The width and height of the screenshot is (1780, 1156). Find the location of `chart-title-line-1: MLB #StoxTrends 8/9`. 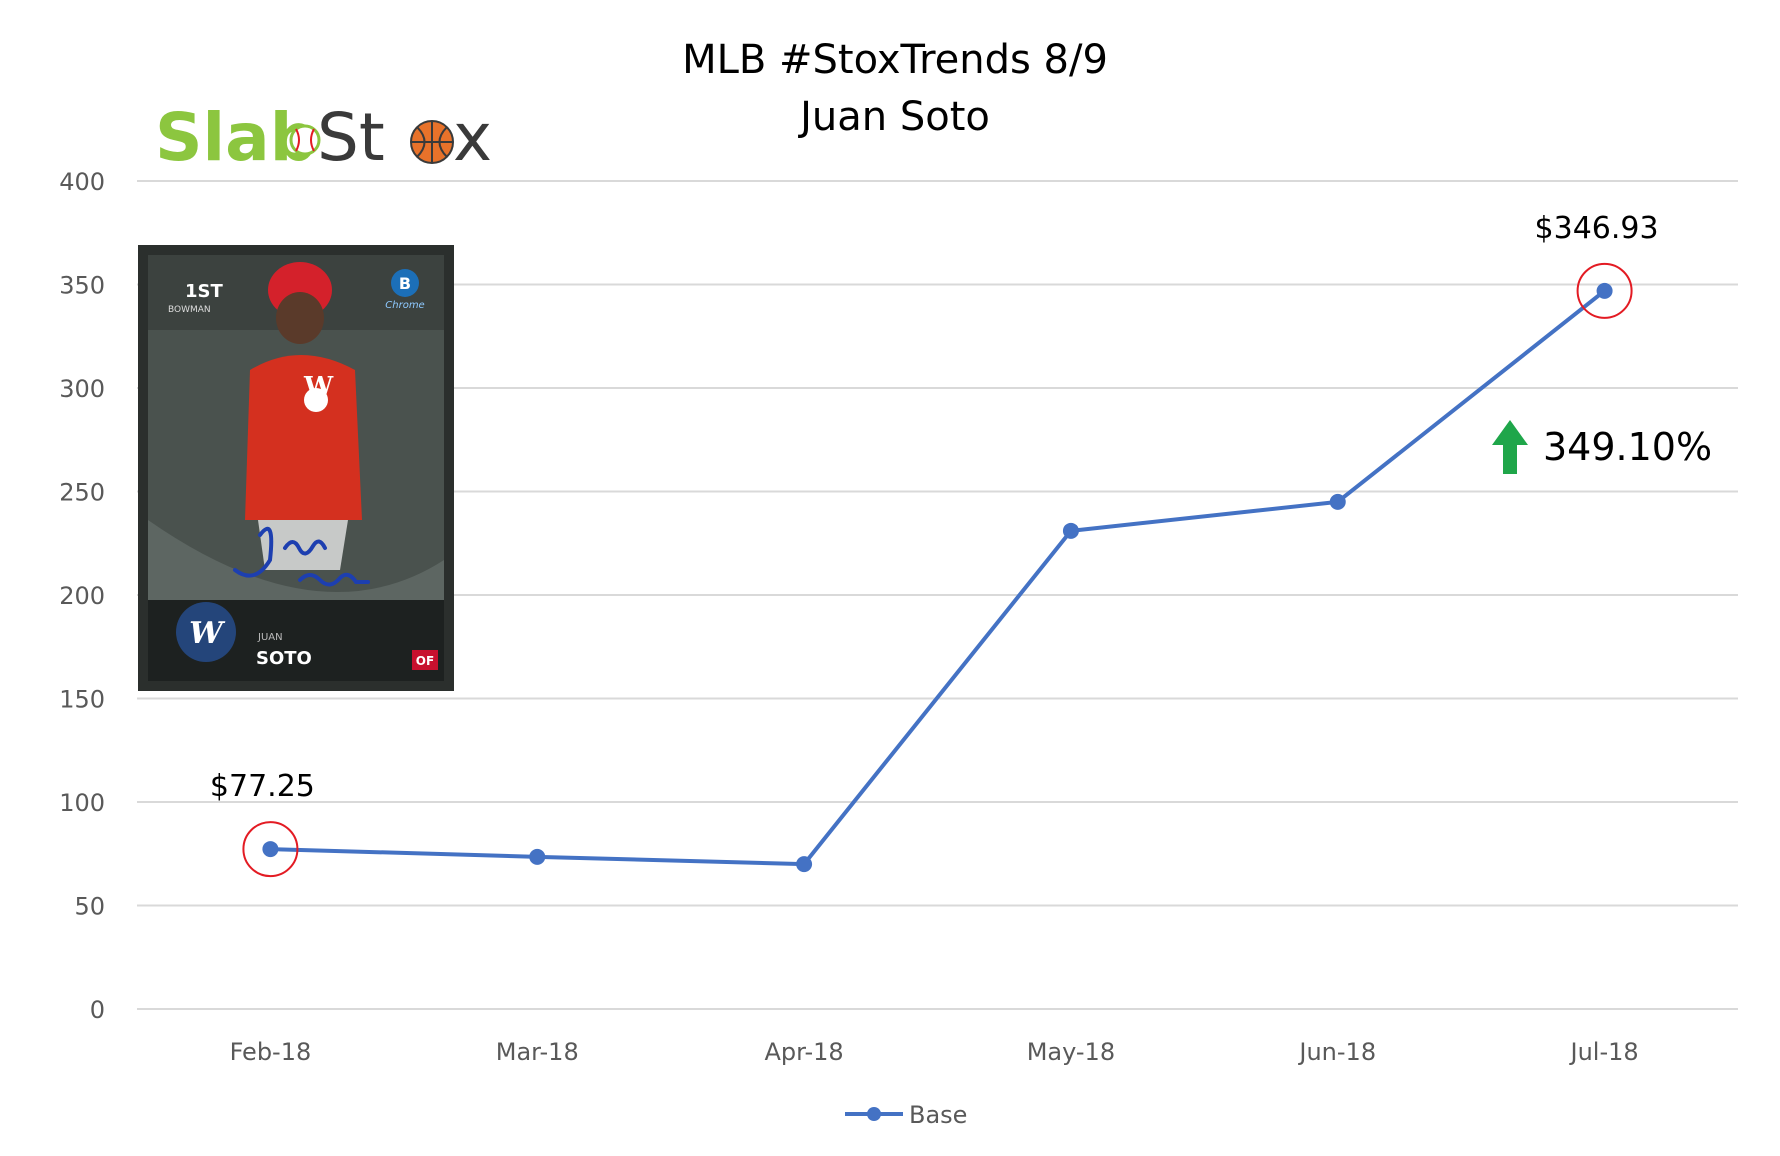

chart-title-line-1: MLB #StoxTrends 8/9 is located at coordinates (895, 60).